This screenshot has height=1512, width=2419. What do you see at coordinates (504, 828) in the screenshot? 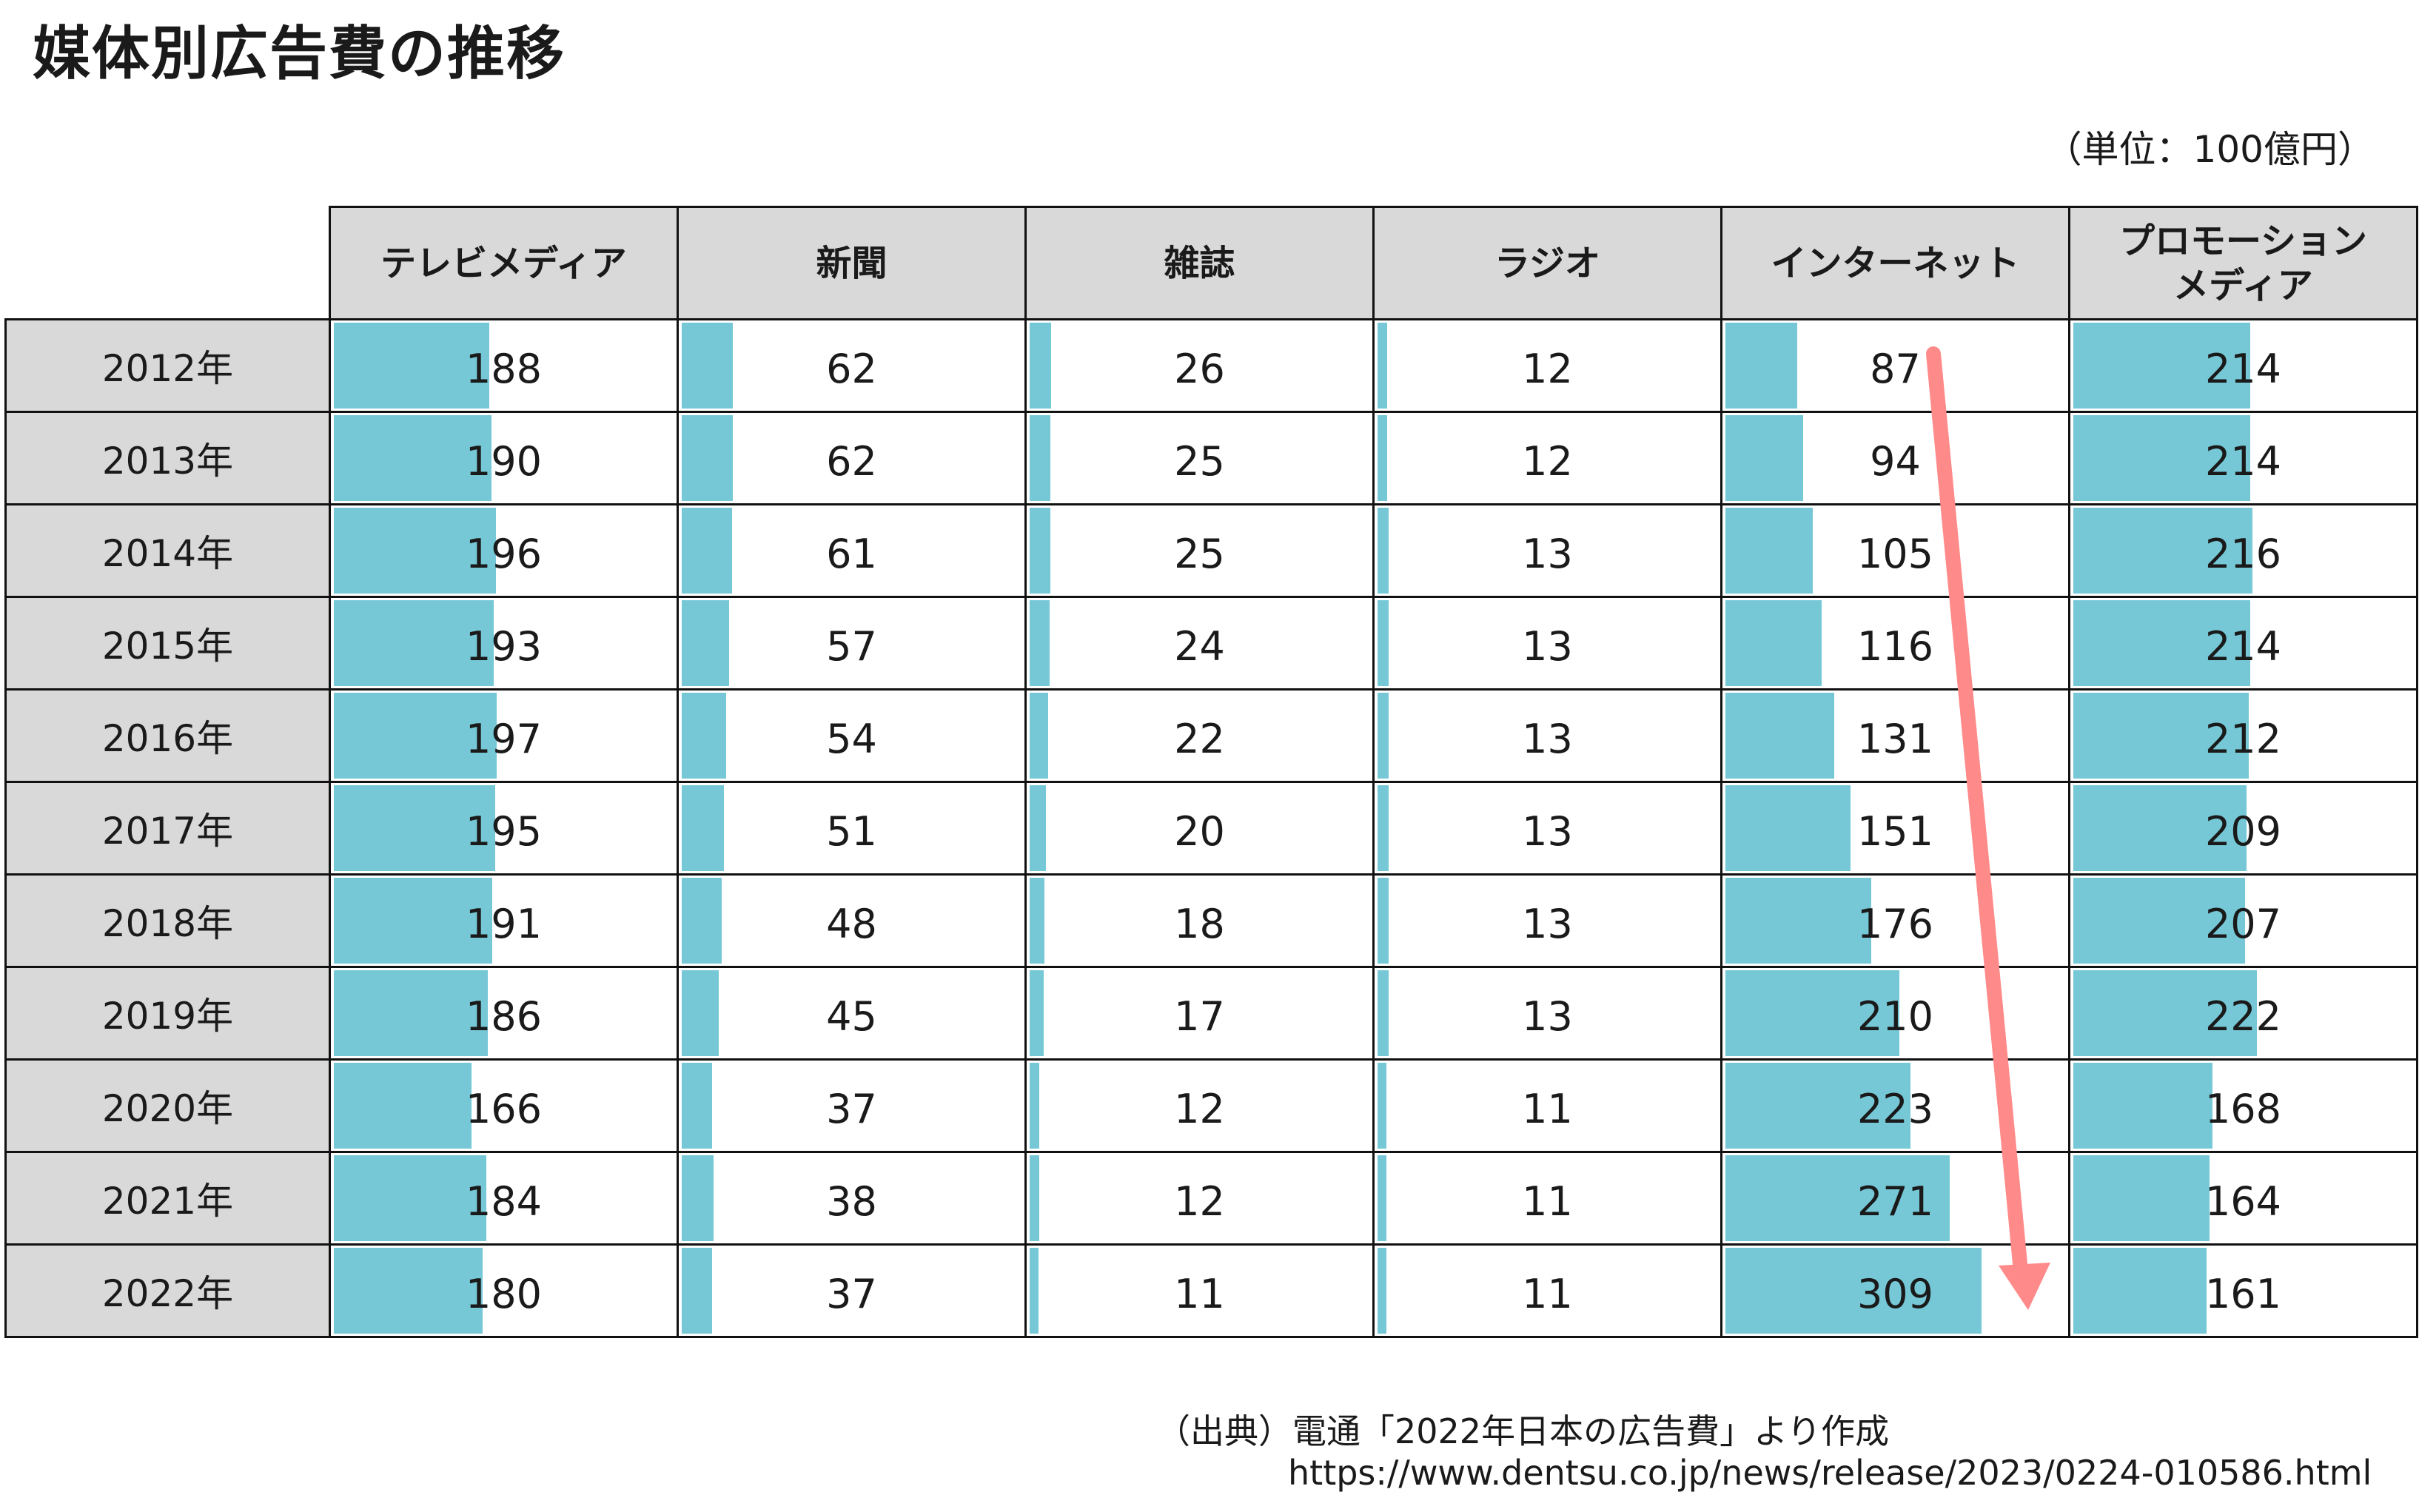
I see `value-cell: 195` at bounding box center [504, 828].